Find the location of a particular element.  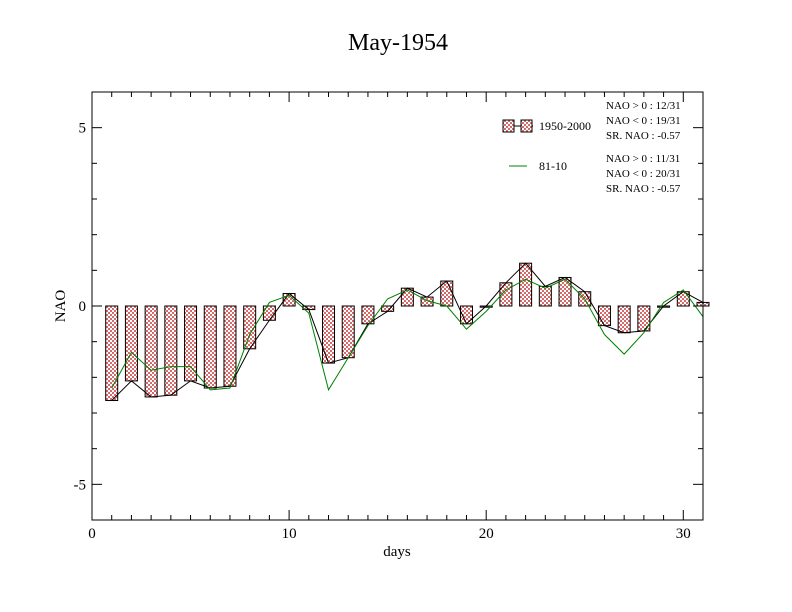

stat-sr-nao-1950-2000: SR. NAO : -0.57 is located at coordinates (643, 136).